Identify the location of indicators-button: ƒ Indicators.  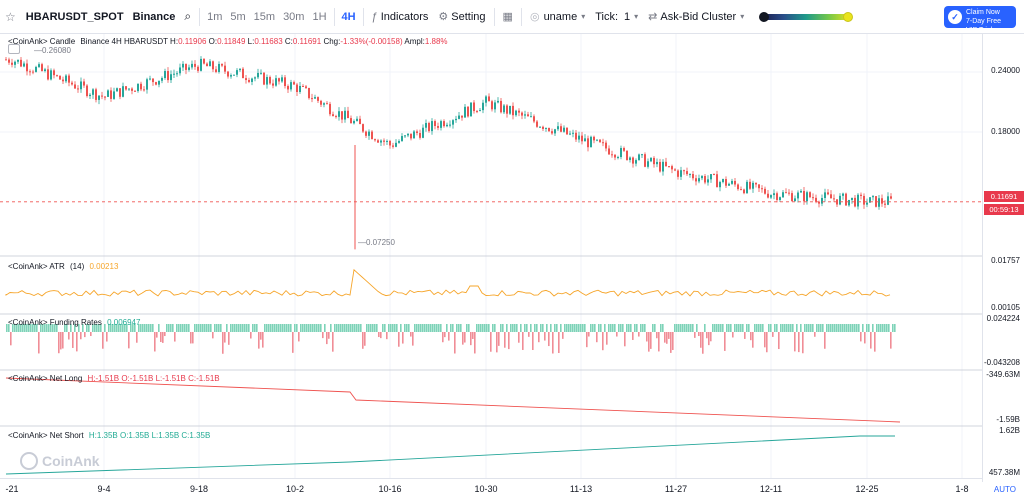
(400, 17).